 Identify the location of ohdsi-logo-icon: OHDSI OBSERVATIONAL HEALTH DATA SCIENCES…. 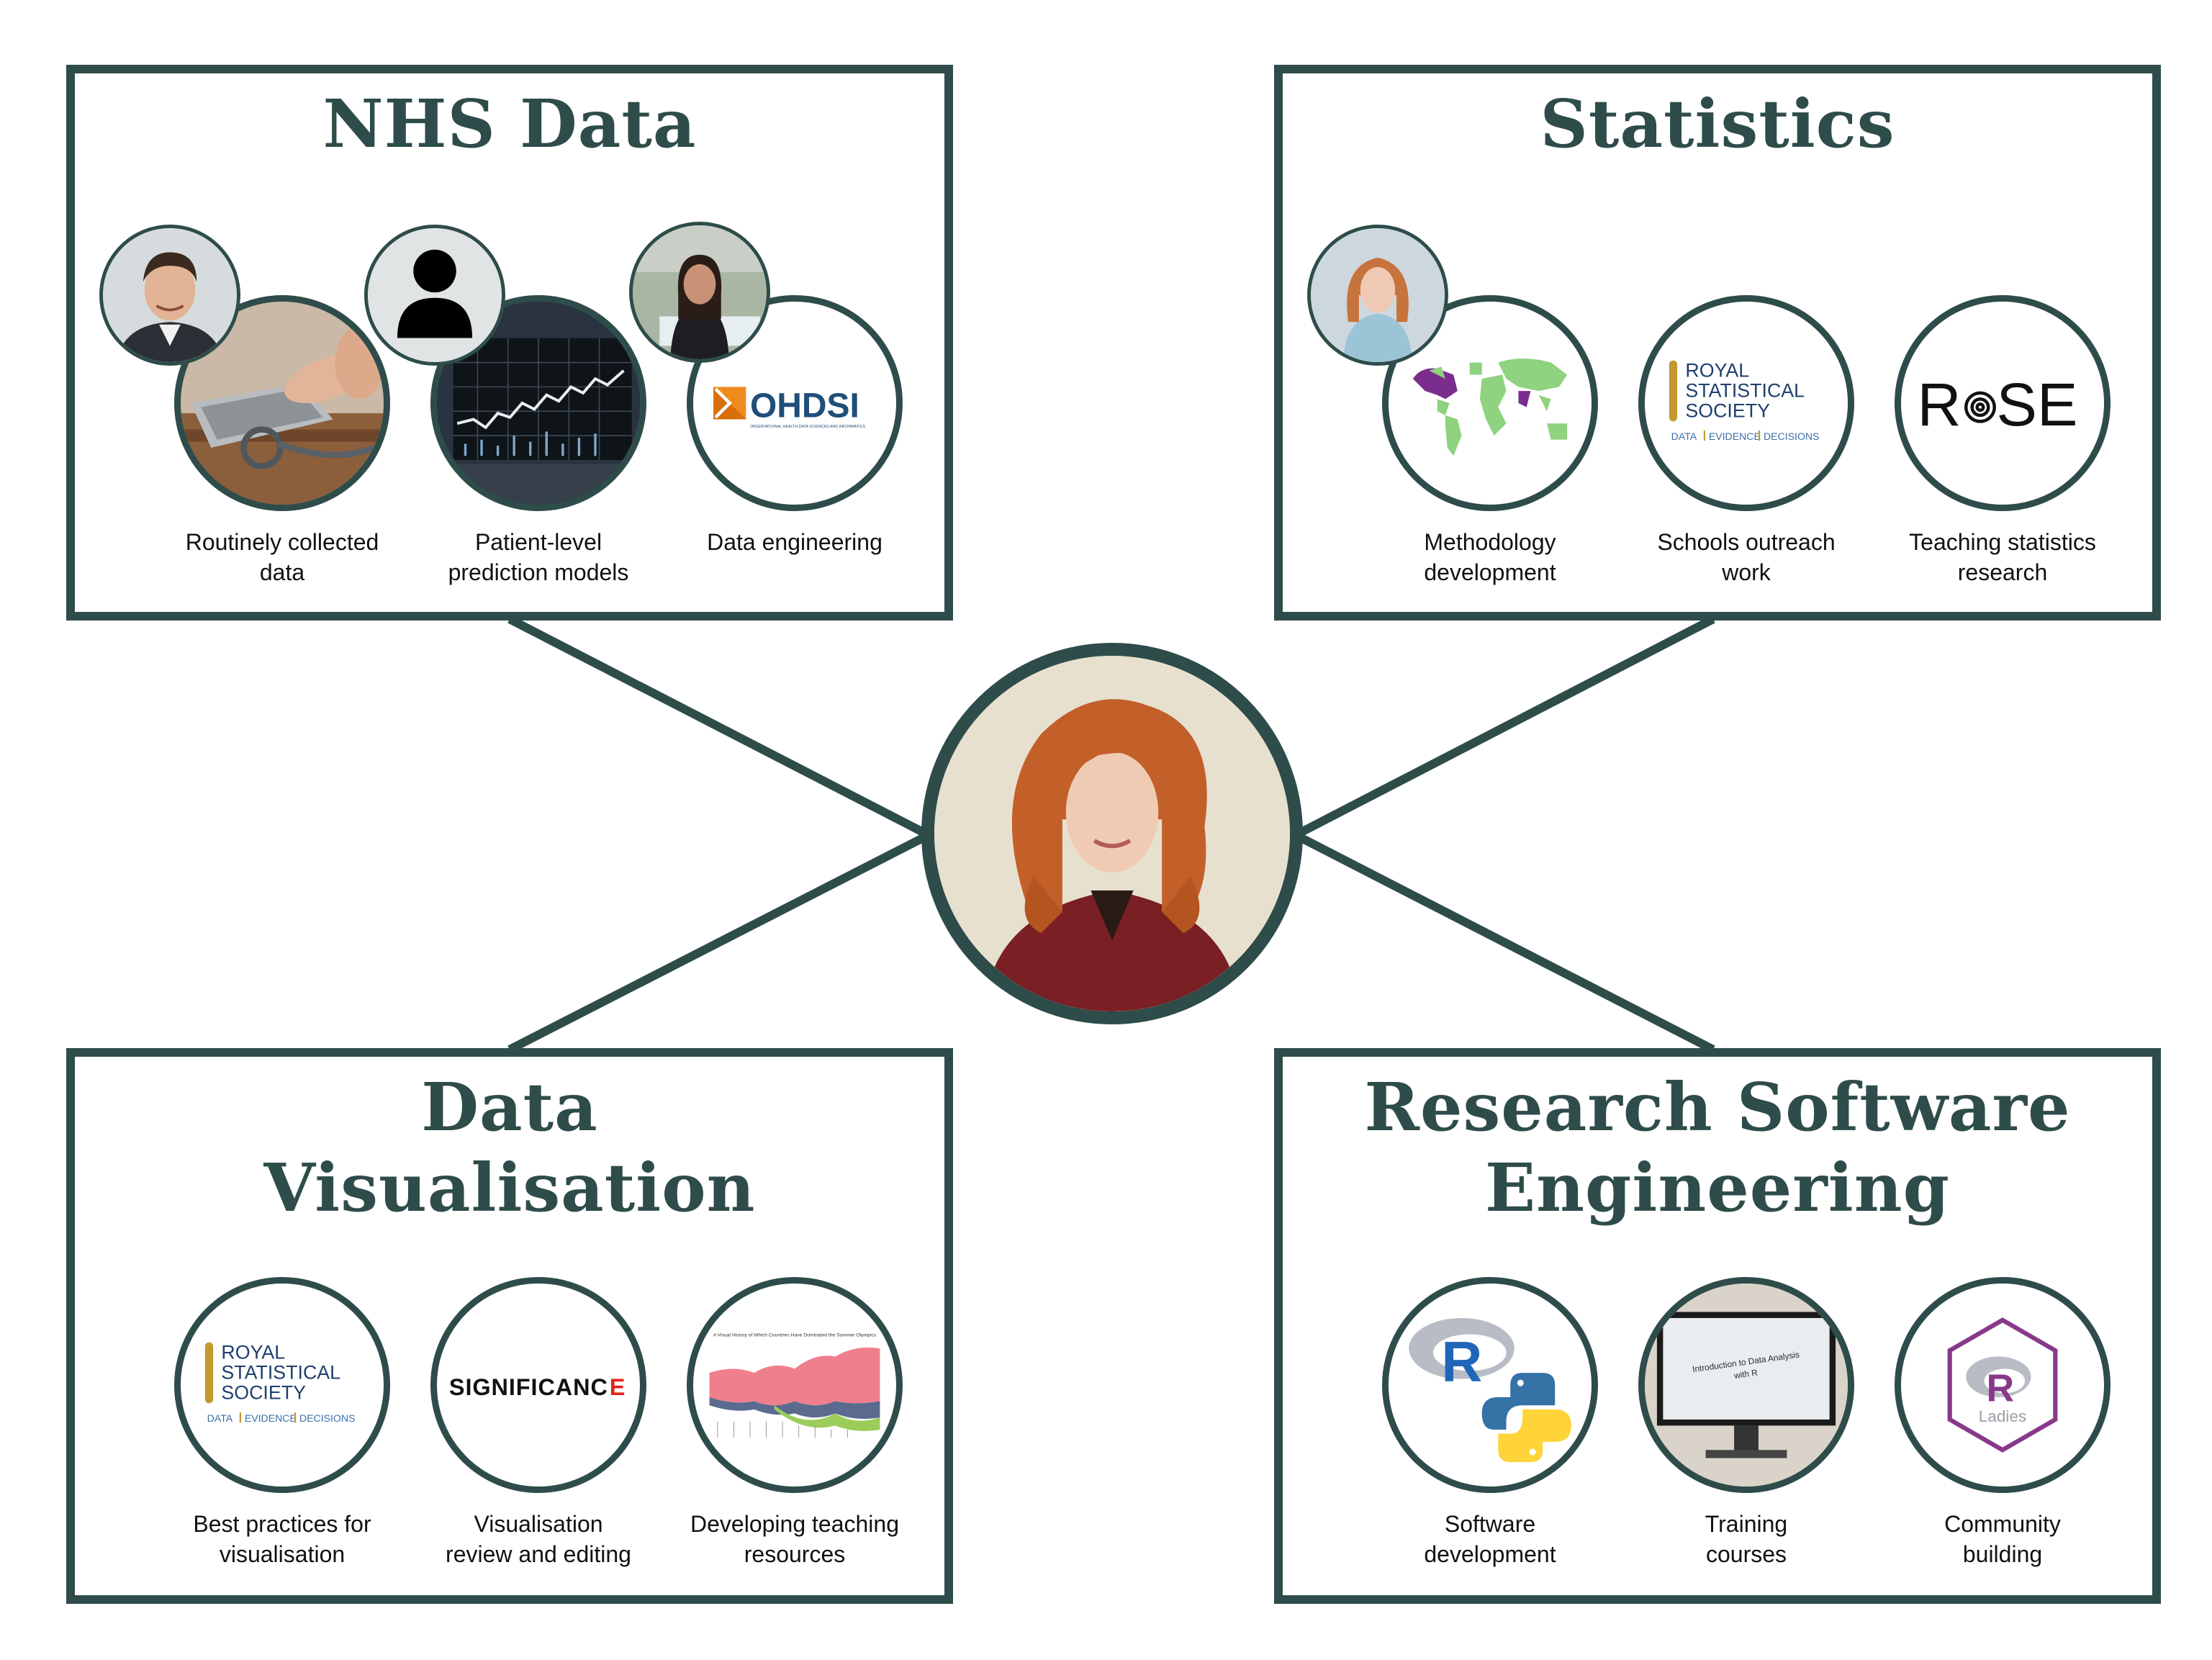
(795, 403).